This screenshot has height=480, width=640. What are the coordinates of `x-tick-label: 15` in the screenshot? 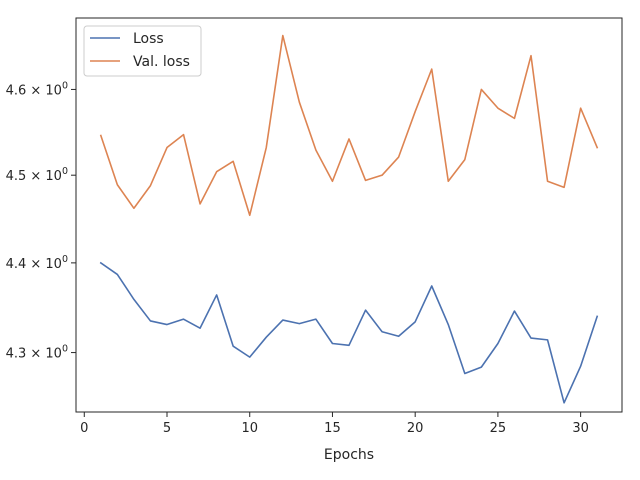 It's located at (332, 428).